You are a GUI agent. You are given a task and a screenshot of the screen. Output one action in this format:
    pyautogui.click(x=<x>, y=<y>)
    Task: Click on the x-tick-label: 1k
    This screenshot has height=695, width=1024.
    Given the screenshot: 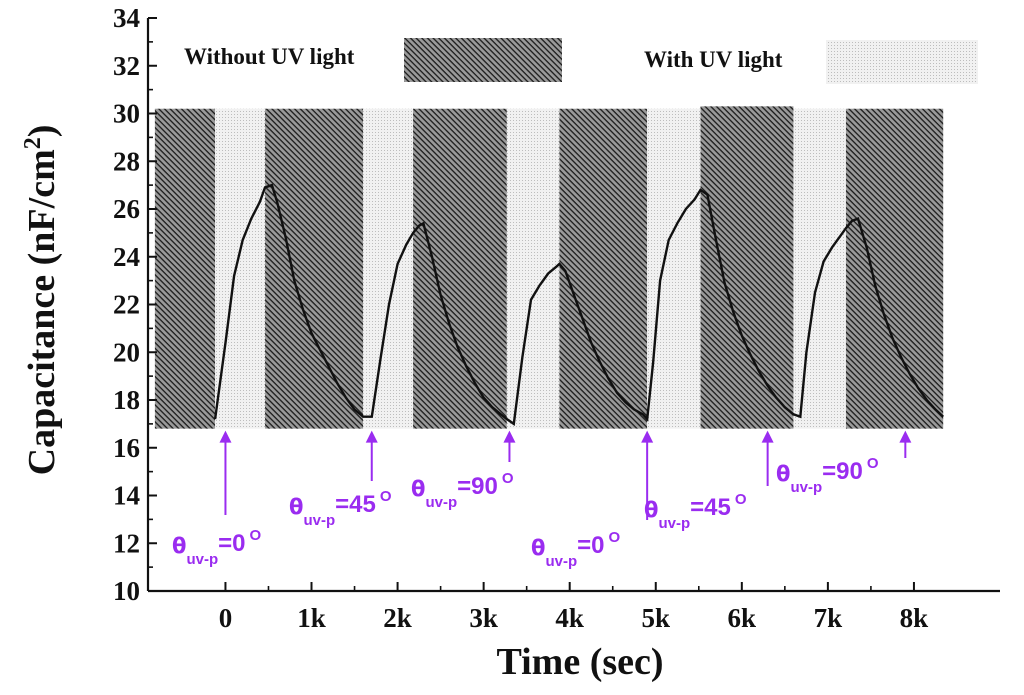 What is the action you would take?
    pyautogui.click(x=311, y=618)
    